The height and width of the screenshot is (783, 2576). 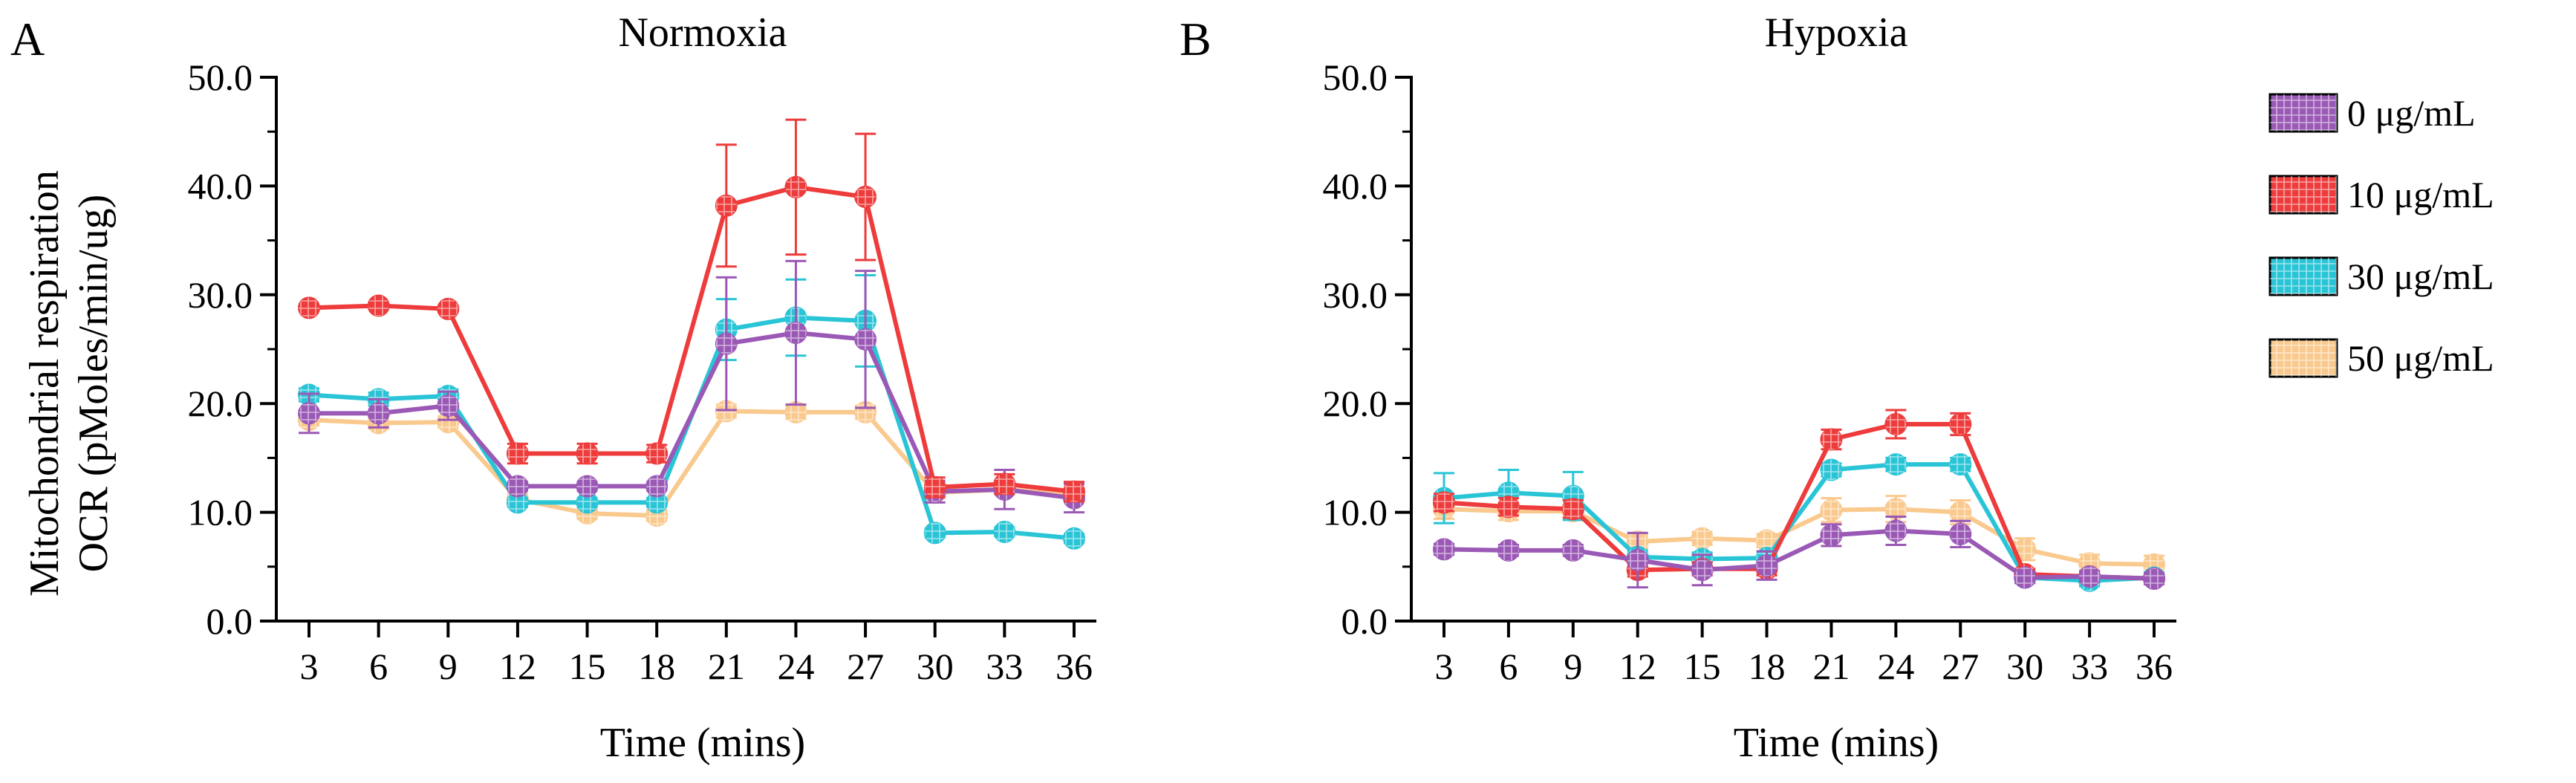 I want to click on legend-item: 30 μg/mL, so click(x=2381, y=276).